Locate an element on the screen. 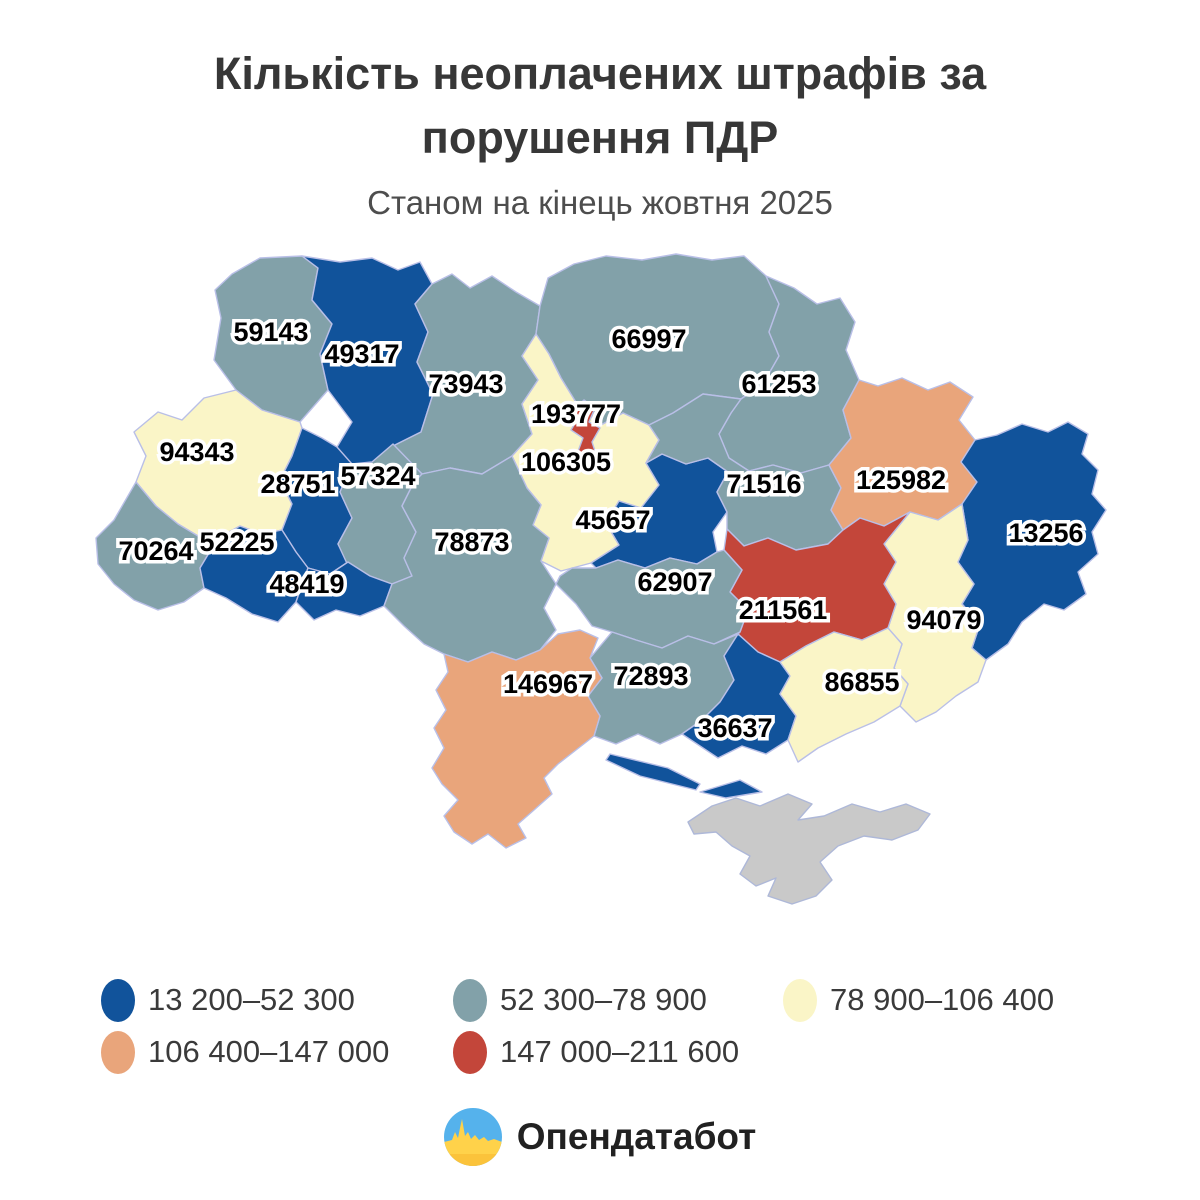 The image size is (1200, 1200). legend-item-1: 13 200–52 300 is located at coordinates (228, 1000).